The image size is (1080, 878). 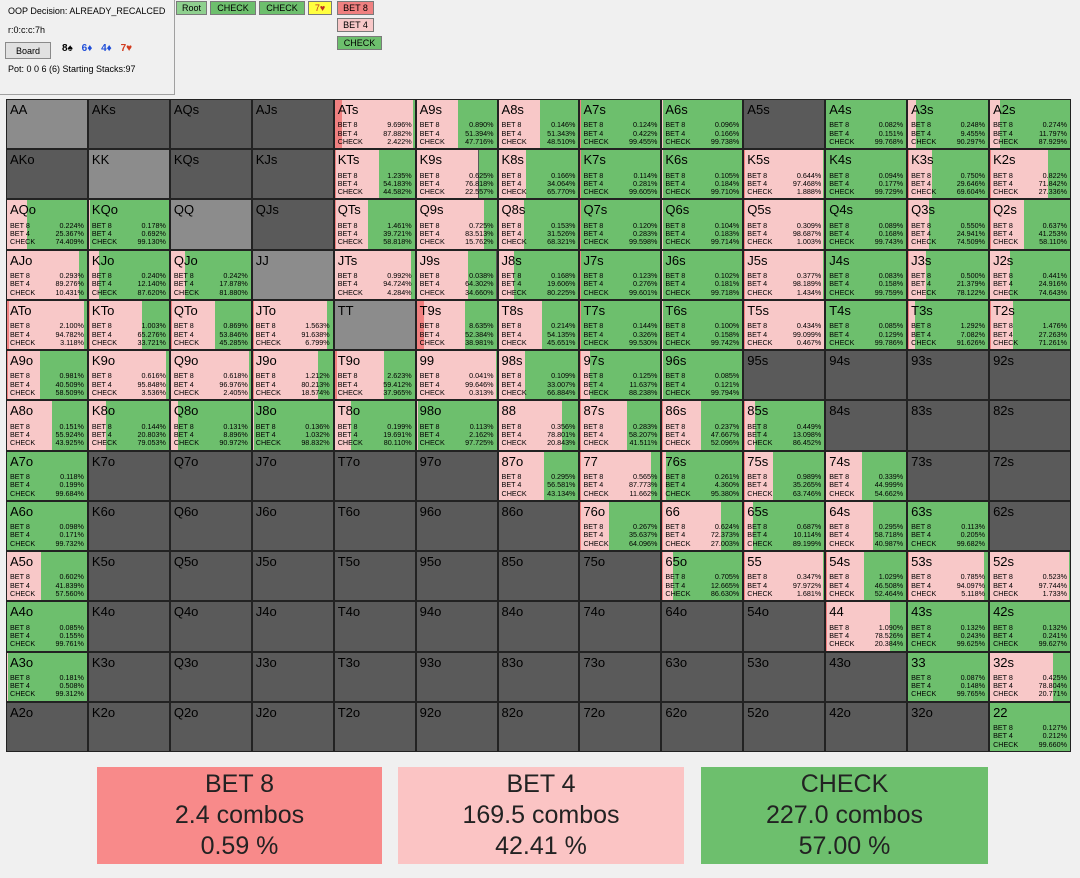 What do you see at coordinates (702, 626) in the screenshot?
I see `hand-cell-64o: 64o` at bounding box center [702, 626].